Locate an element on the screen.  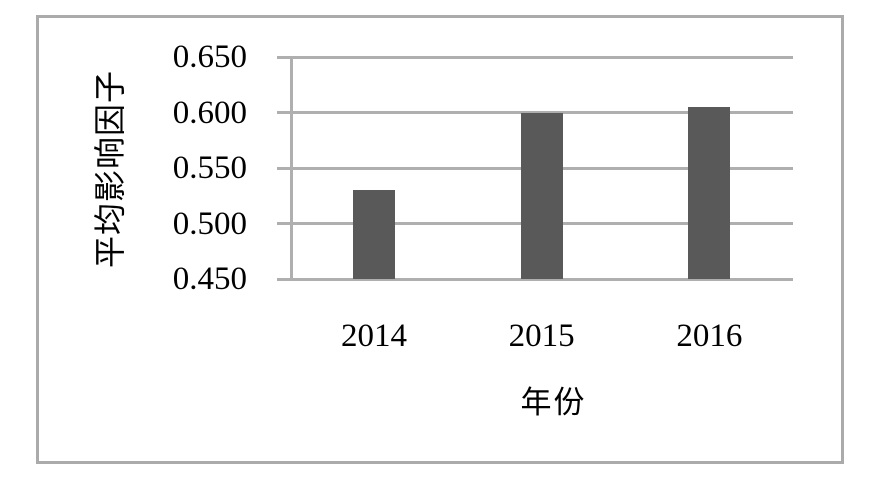
bar-2016 is located at coordinates (709, 192).